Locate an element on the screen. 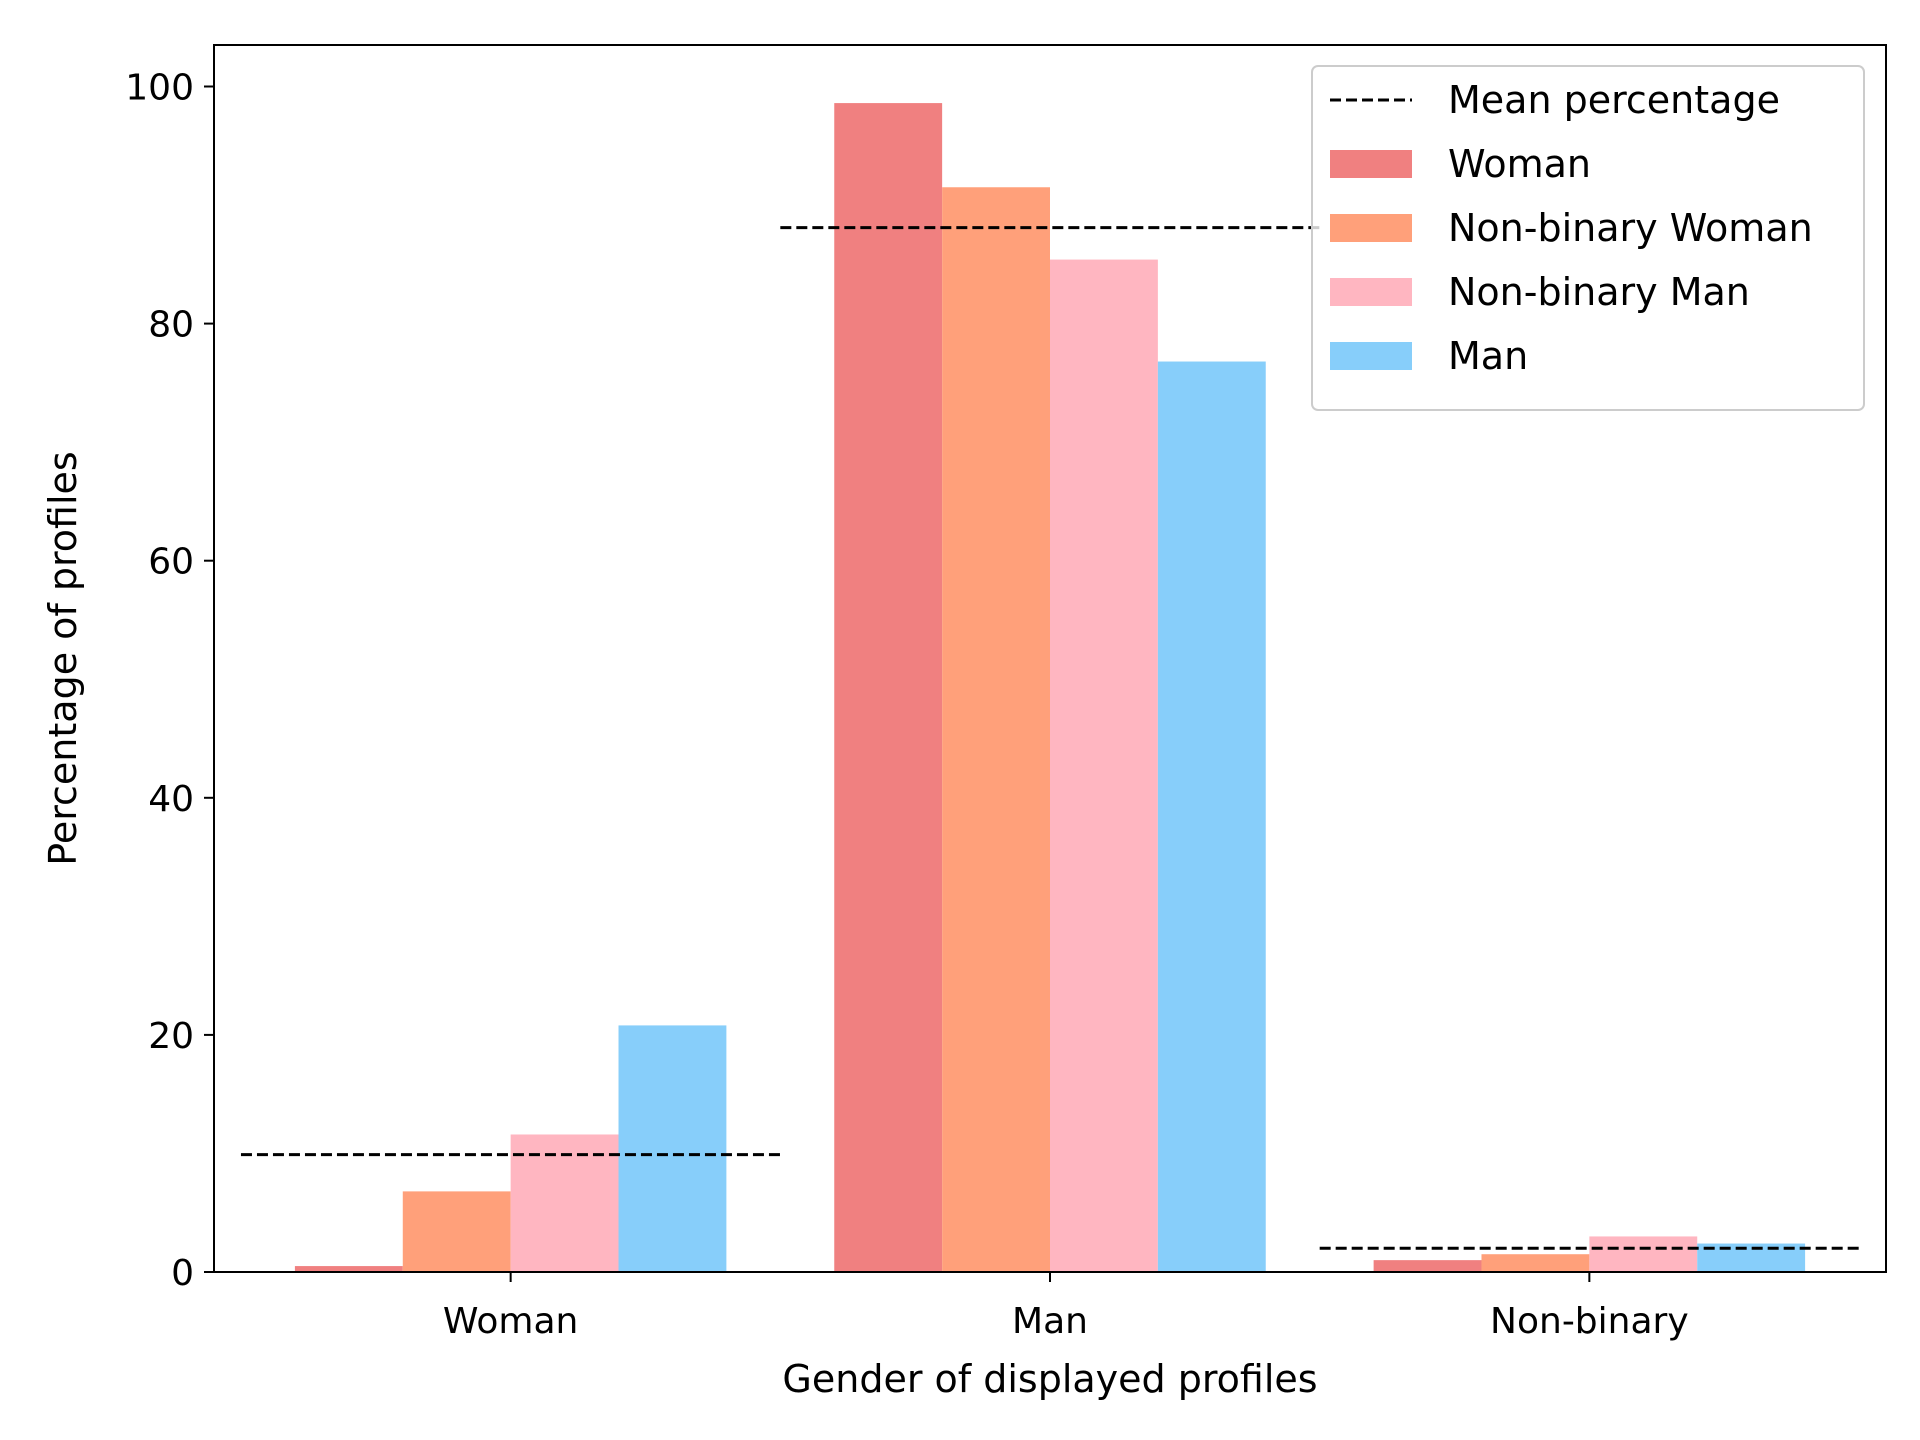 This screenshot has width=1920, height=1440. legend-swatch-non-binary-woman is located at coordinates (1371, 228).